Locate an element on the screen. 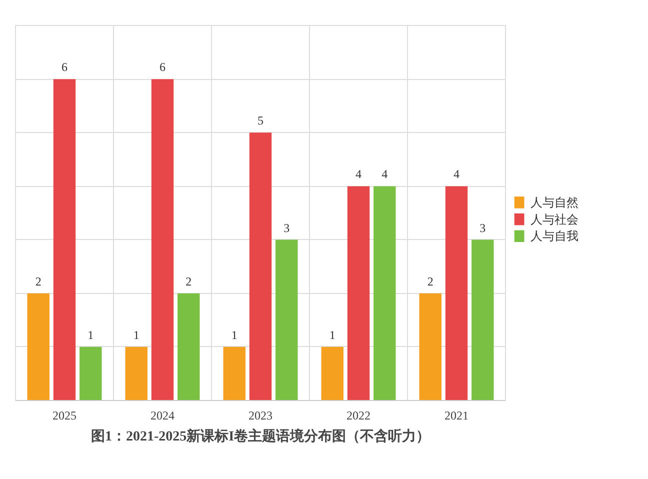  legend-label: 人与自我 is located at coordinates (554, 236).